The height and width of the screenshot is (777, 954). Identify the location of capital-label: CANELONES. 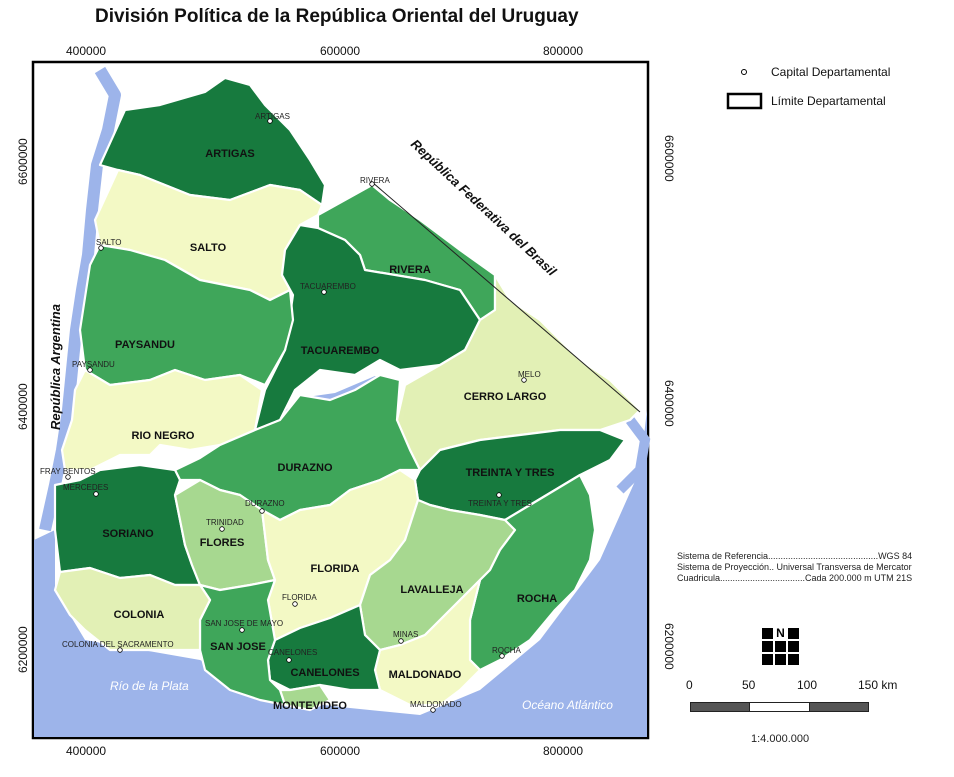
(292, 652).